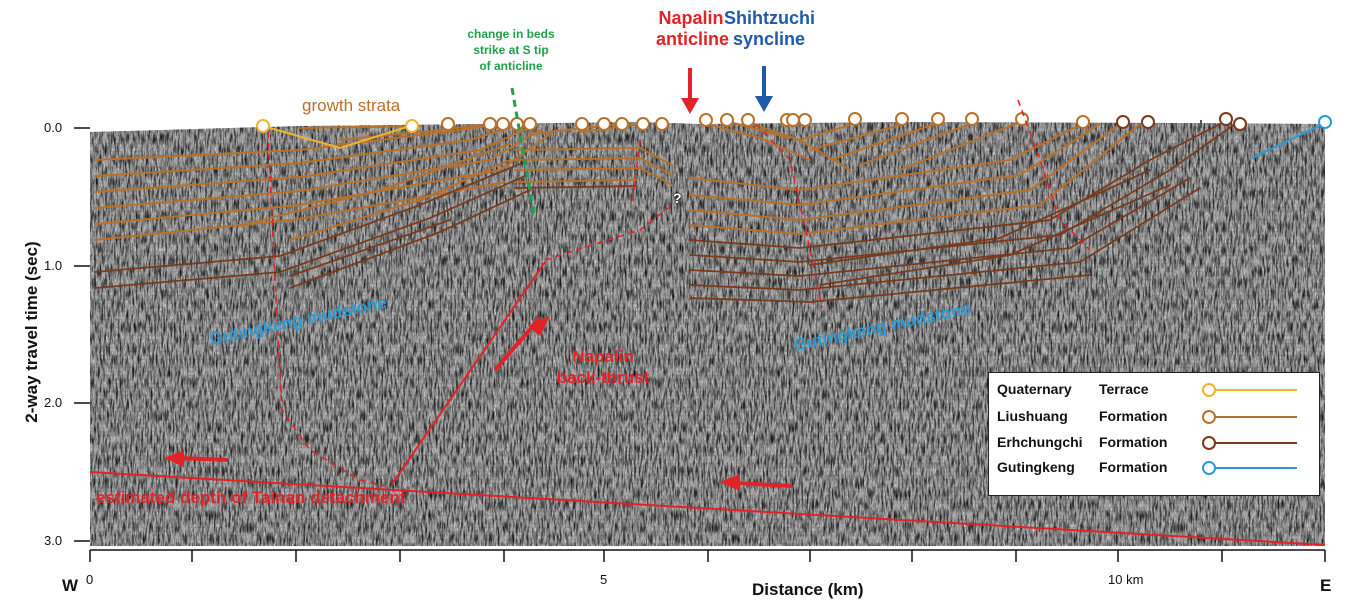 The width and height of the screenshot is (1346, 602). What do you see at coordinates (1082, 416) in the screenshot?
I see `legend-row-liushuang: Liushuang Formation` at bounding box center [1082, 416].